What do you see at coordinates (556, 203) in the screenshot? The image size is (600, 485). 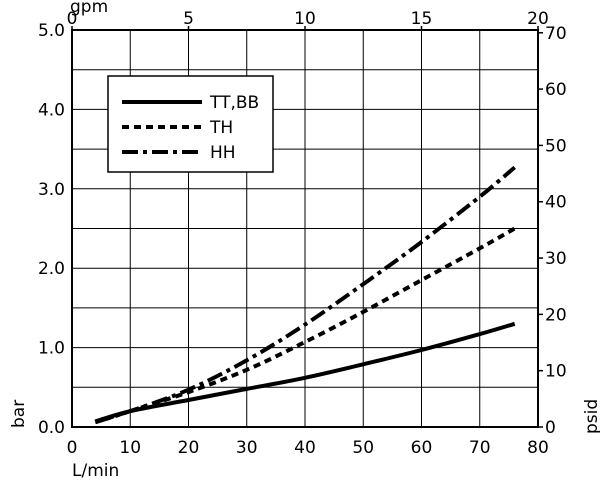 I see `y2-tick-label: 40` at bounding box center [556, 203].